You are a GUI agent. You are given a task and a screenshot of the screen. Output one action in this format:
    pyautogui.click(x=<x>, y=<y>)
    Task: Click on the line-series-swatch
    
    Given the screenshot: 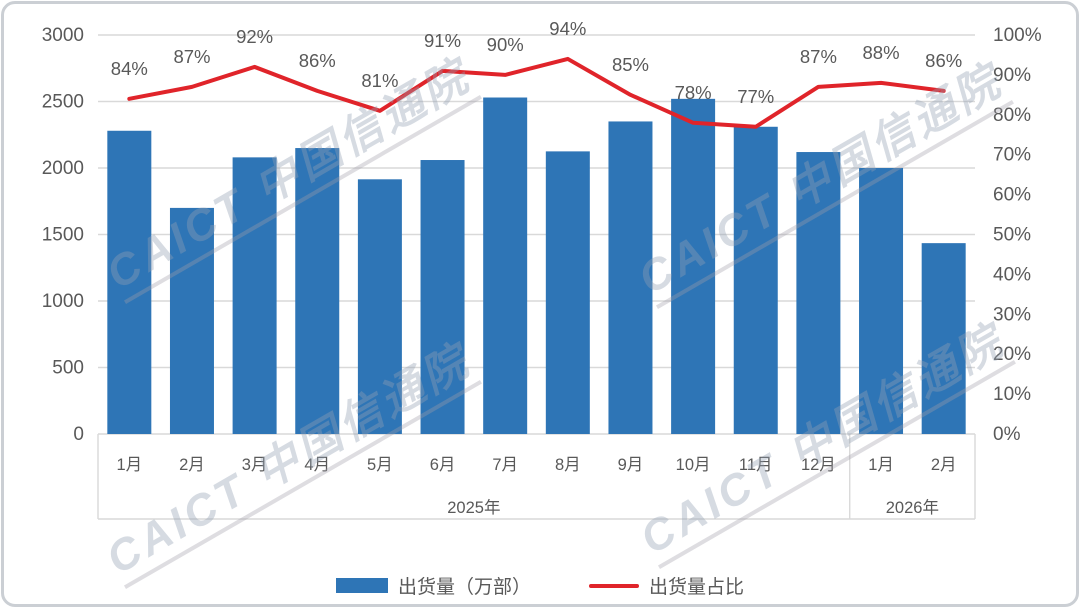 What is the action you would take?
    pyautogui.click(x=614, y=585)
    